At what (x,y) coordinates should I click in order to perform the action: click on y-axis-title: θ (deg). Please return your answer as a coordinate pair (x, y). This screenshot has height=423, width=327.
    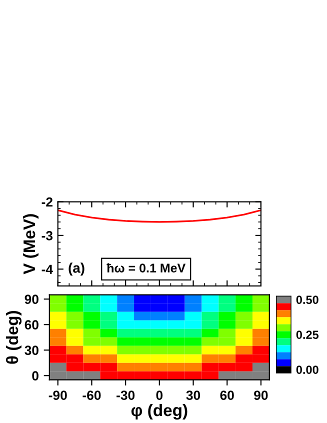
    Looking at the image, I should click on (14, 337).